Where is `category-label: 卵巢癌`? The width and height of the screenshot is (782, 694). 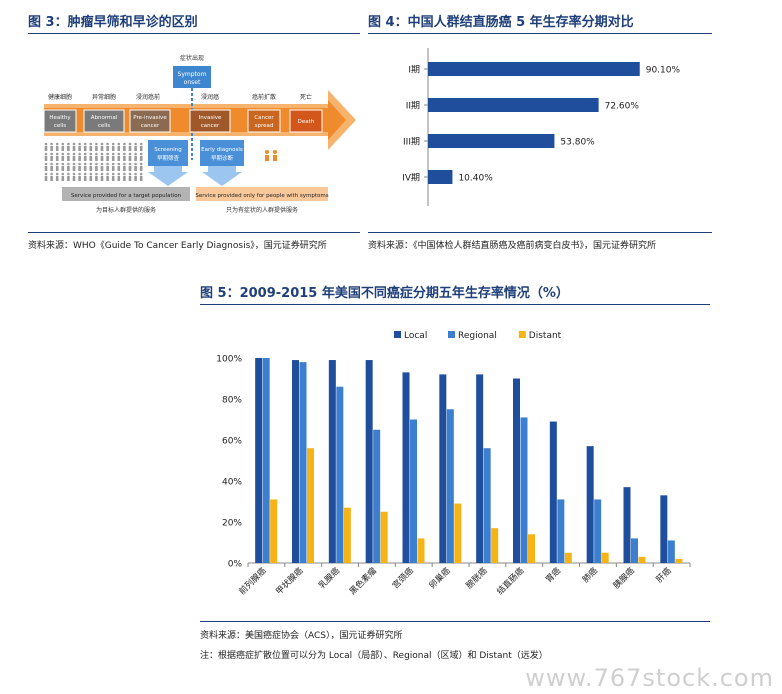
category-label: 卵巢癌 is located at coordinates (440, 578).